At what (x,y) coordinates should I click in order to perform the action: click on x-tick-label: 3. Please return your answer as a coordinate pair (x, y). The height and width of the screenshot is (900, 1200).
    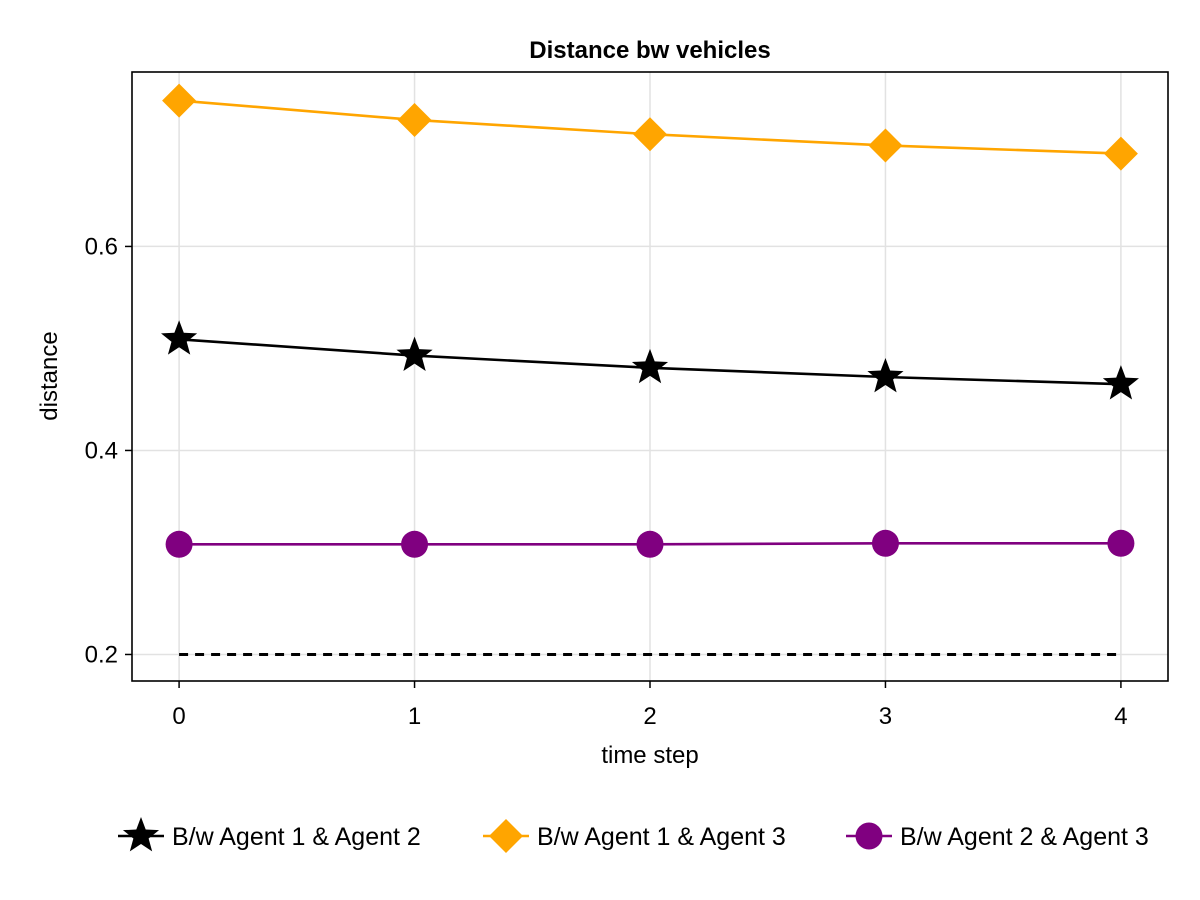
    Looking at the image, I should click on (885, 716).